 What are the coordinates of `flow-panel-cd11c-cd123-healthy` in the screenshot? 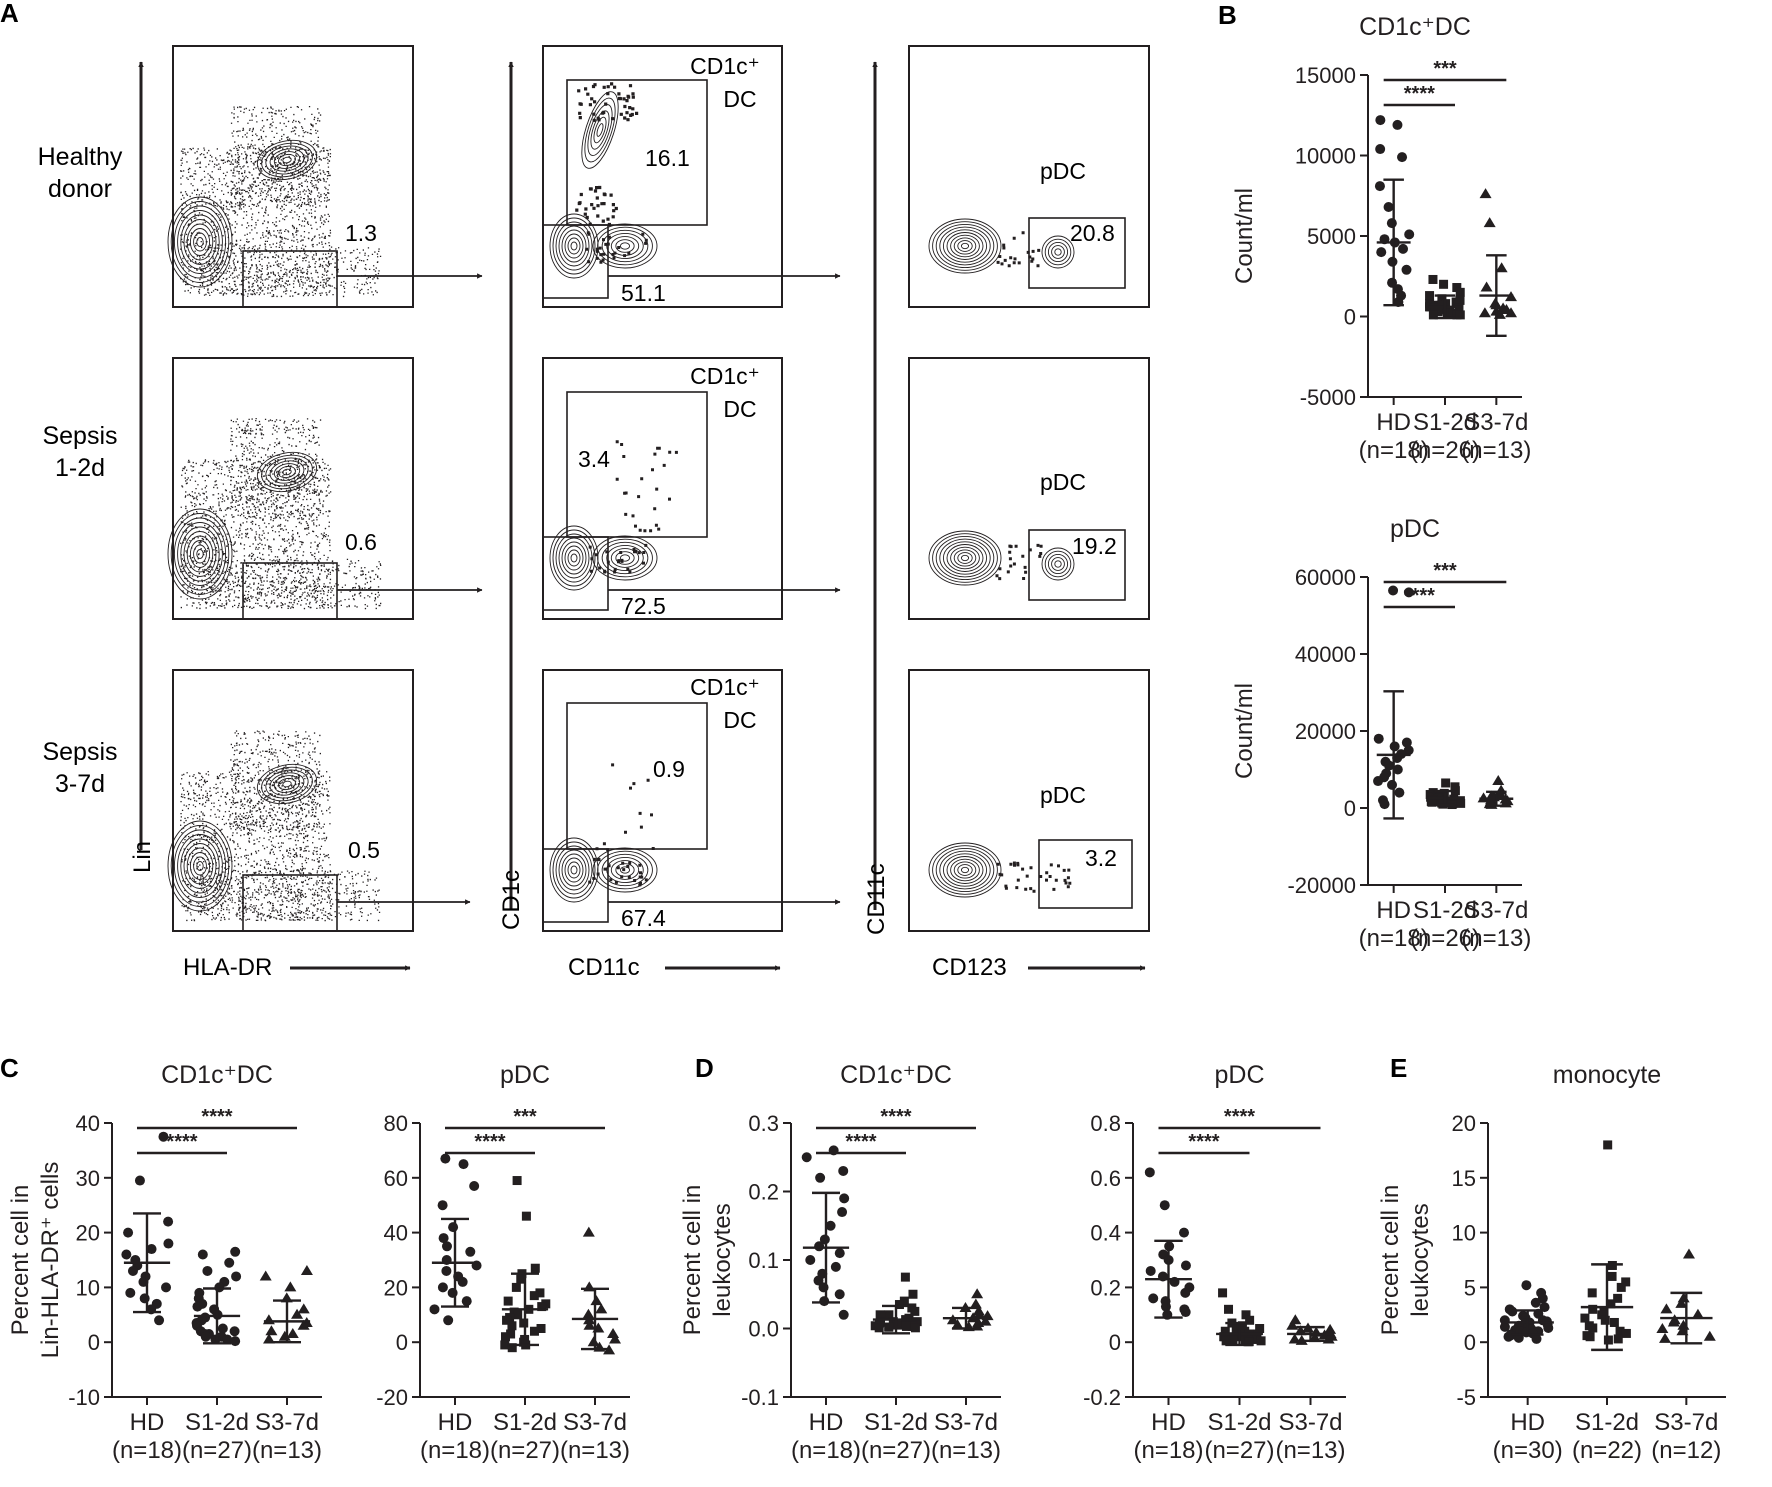 It's located at (1029, 176).